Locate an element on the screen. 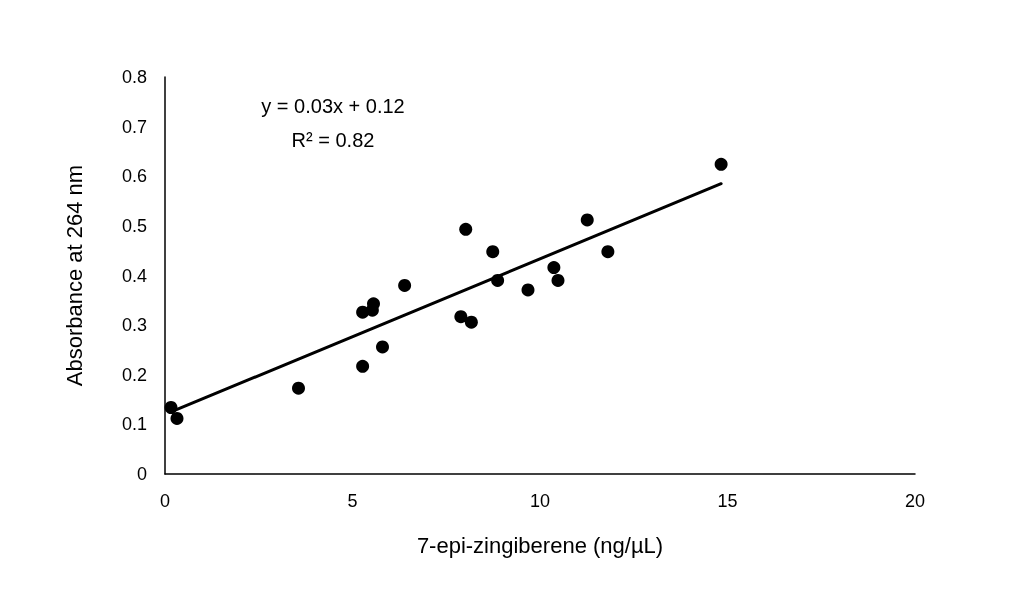 The width and height of the screenshot is (1035, 616). x-tick-label: 0 is located at coordinates (165, 501).